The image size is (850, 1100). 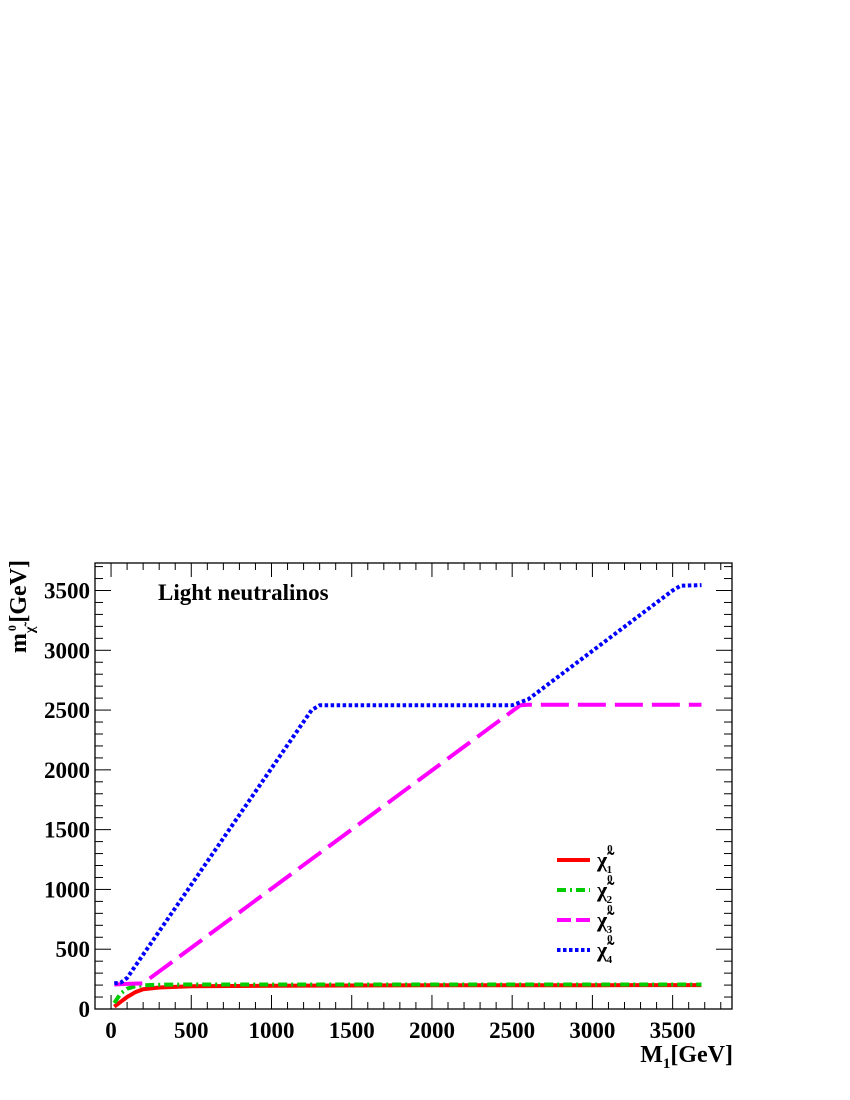 What do you see at coordinates (605, 889) in the screenshot?
I see `legend-label-2: χ̃0 2` at bounding box center [605, 889].